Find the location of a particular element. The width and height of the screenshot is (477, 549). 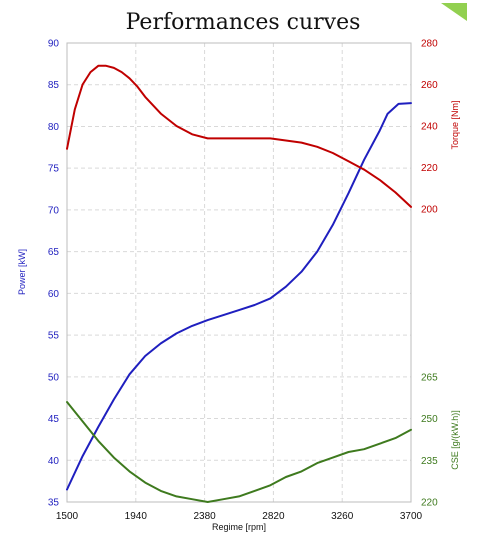

x-tick-label: 2820 is located at coordinates (273, 516).